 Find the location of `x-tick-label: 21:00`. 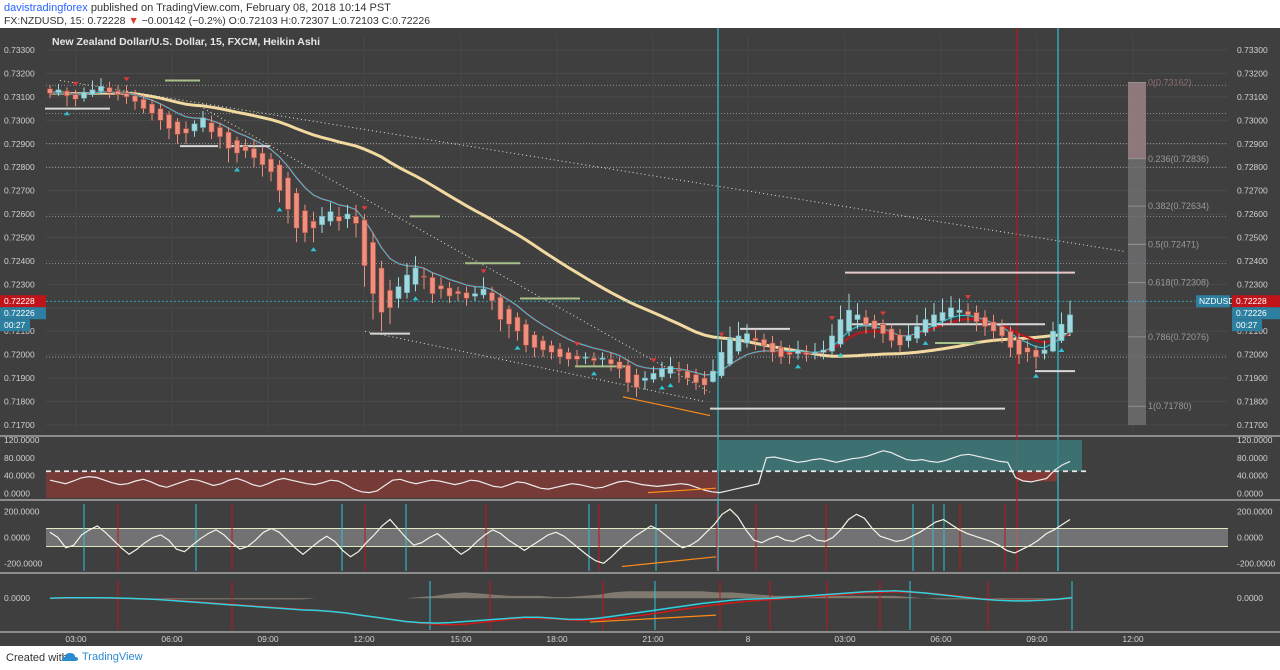

x-tick-label: 21:00 is located at coordinates (653, 639).